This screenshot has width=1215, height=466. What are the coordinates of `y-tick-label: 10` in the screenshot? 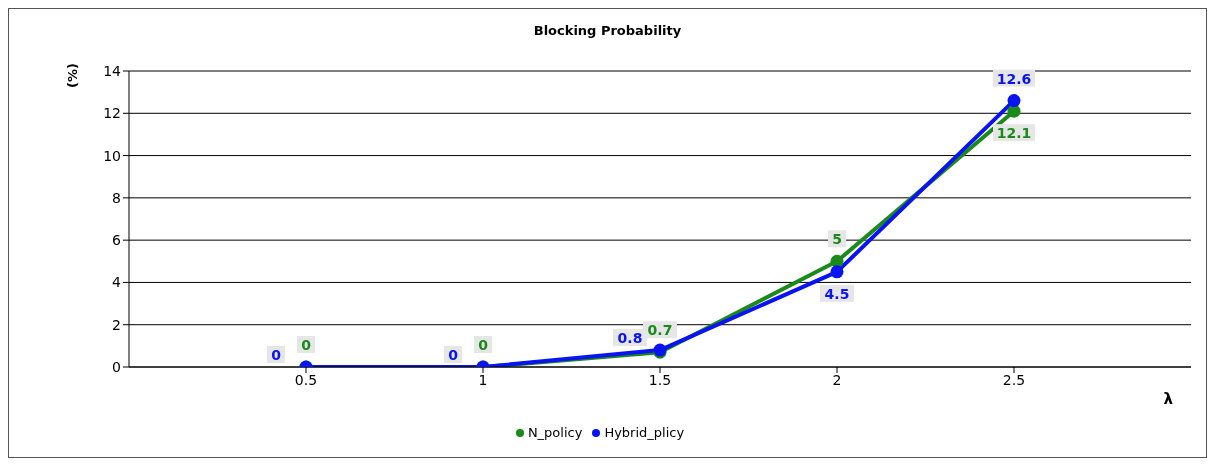 It's located at (112, 155).